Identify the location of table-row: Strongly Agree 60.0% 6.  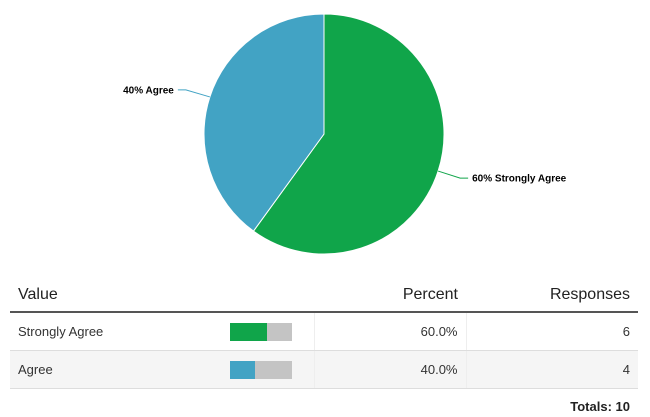
(324, 331).